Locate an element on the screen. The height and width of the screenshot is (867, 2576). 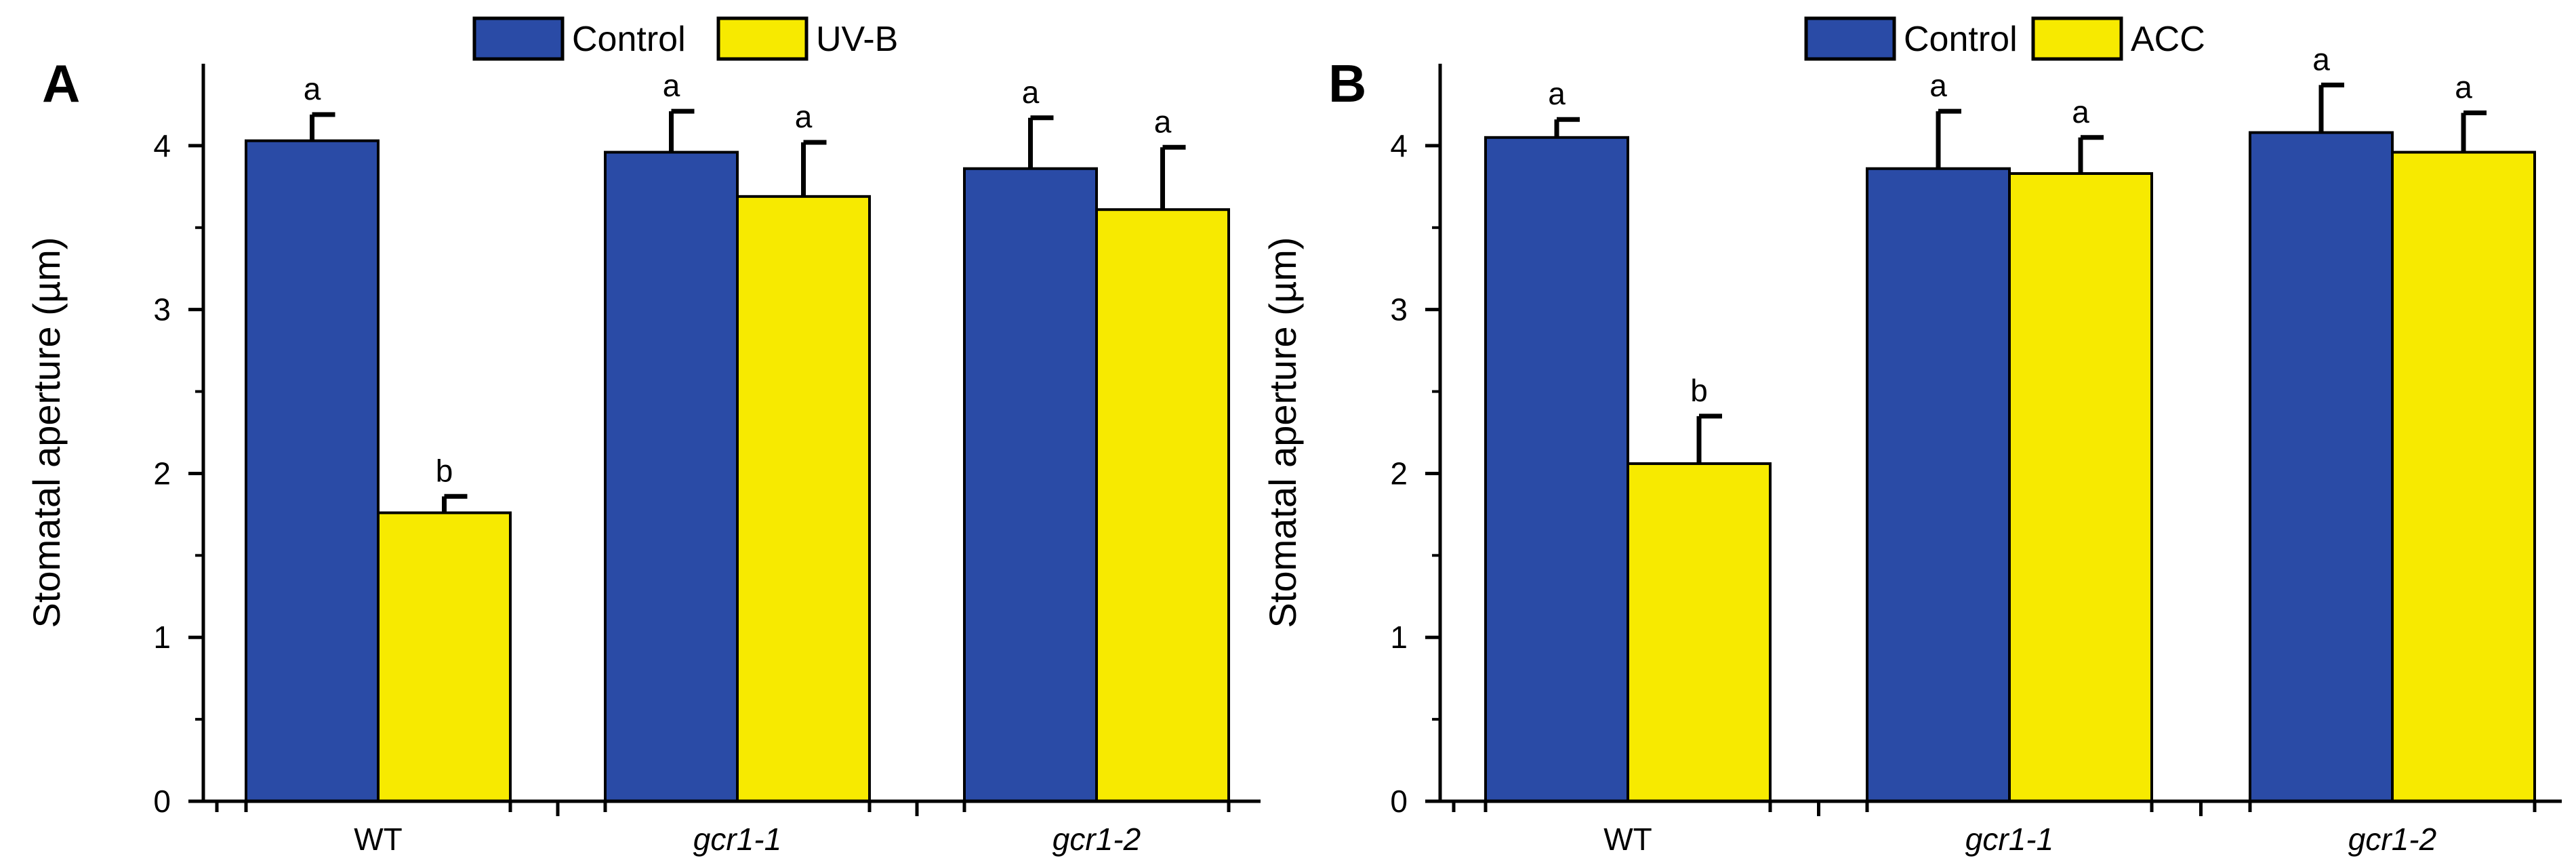
legend-label-acc: ACC is located at coordinates (2168, 39).